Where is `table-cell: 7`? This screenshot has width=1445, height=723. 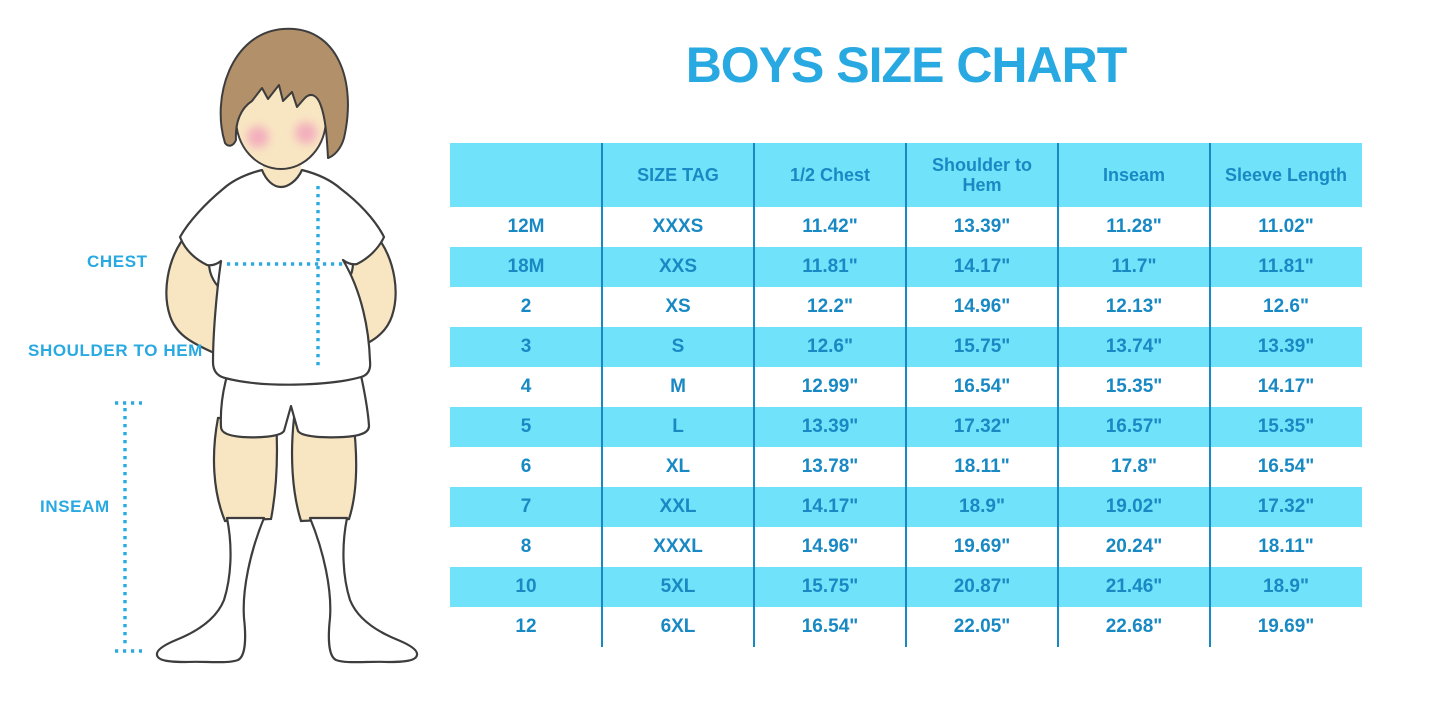
table-cell: 7 is located at coordinates (526, 506).